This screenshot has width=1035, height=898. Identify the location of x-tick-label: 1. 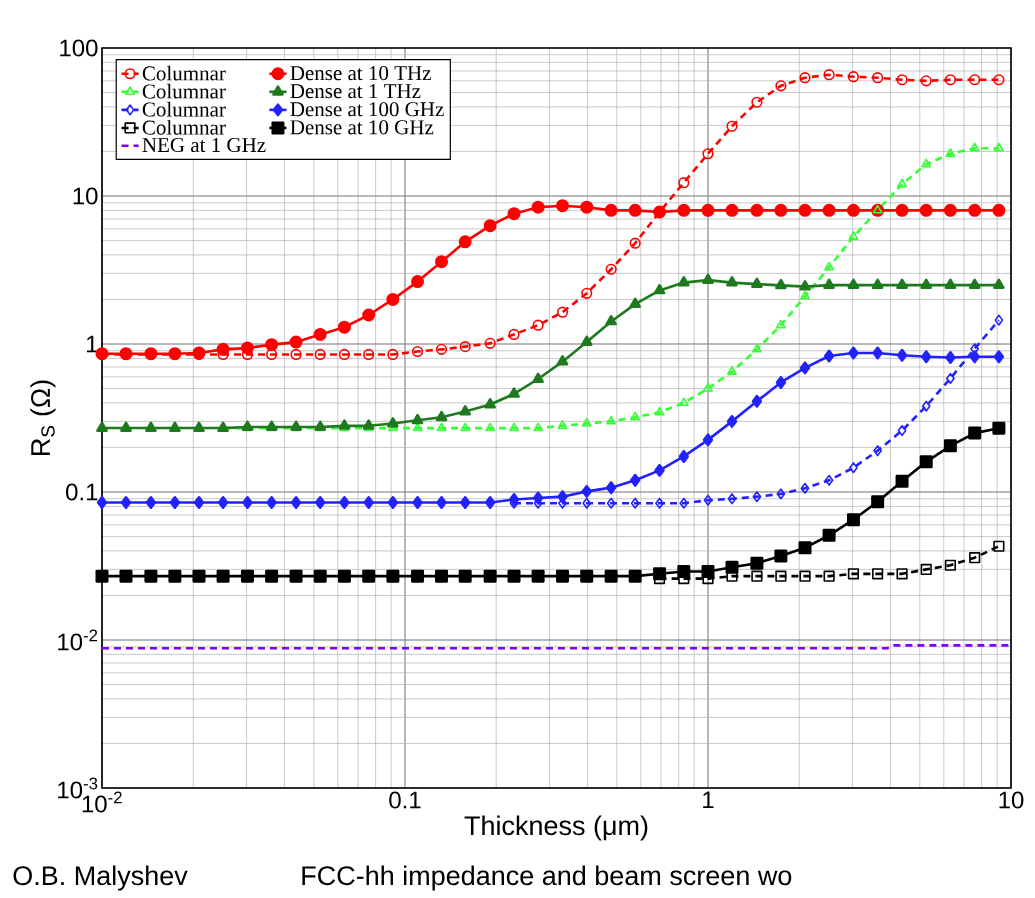
(708, 800).